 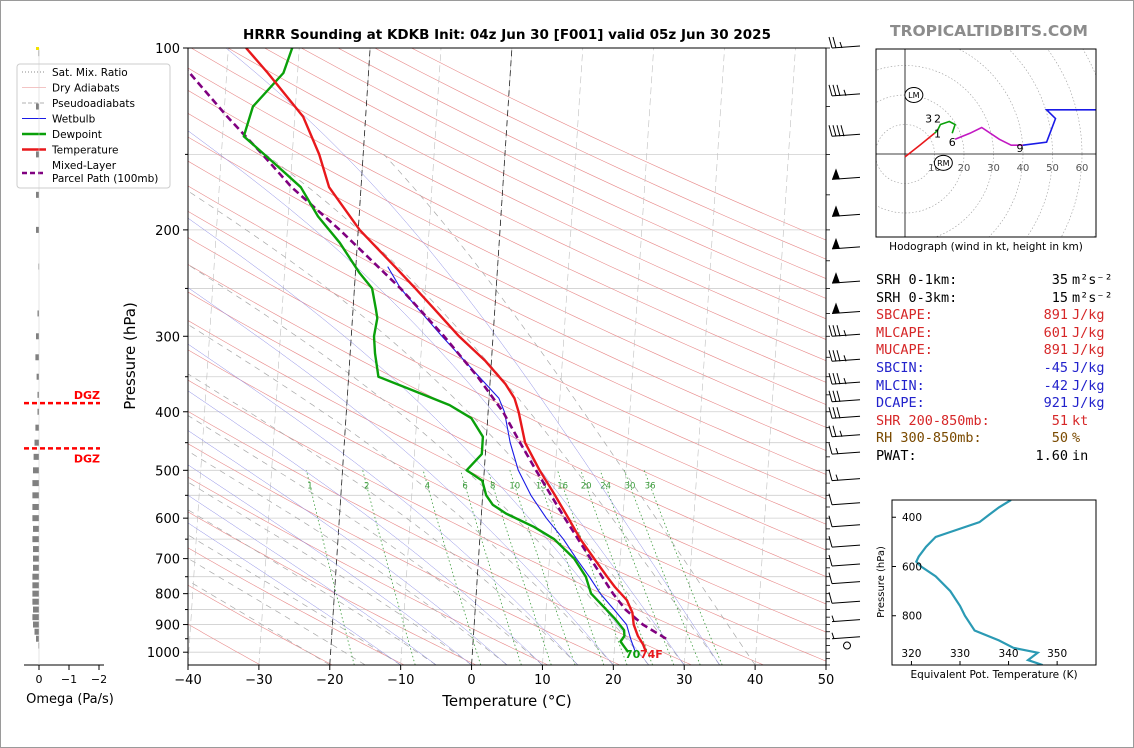 I want to click on omega-tick-label: −2, so click(x=99, y=679).